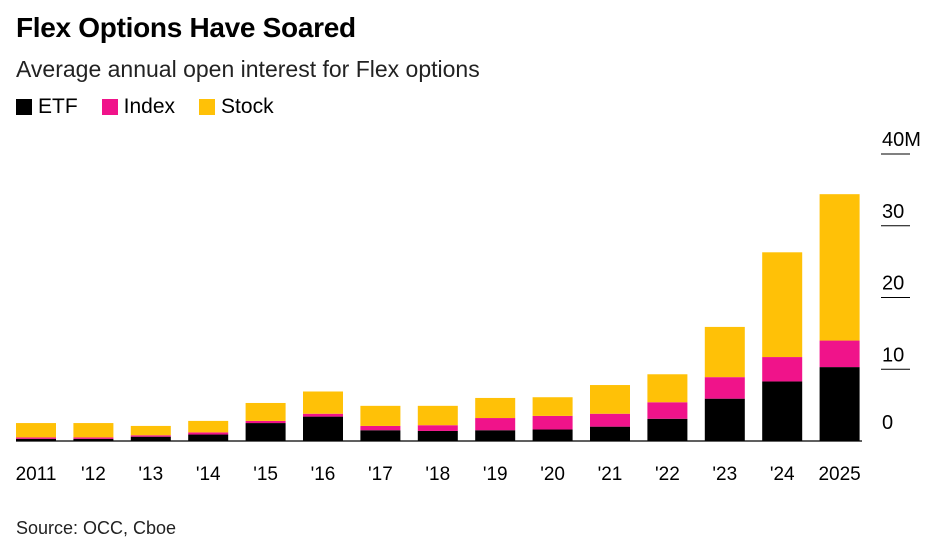 The height and width of the screenshot is (549, 934). What do you see at coordinates (667, 474) in the screenshot?
I see `x-tick-label-22: '22` at bounding box center [667, 474].